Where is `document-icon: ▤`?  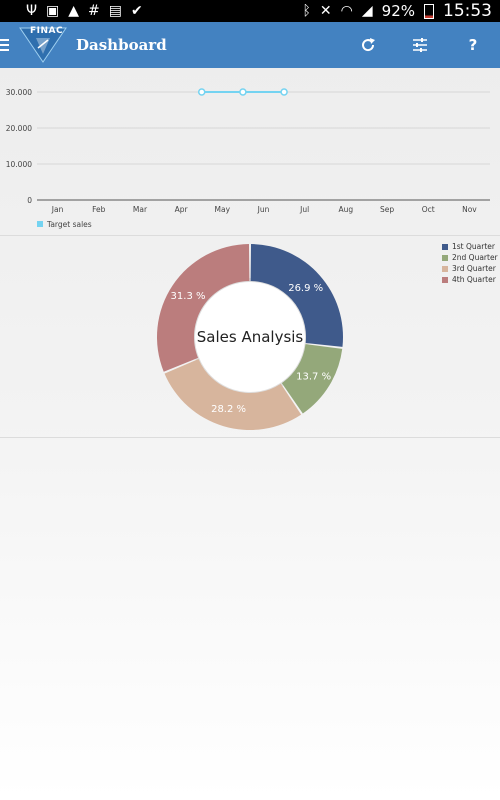 document-icon: ▤ is located at coordinates (115, 11).